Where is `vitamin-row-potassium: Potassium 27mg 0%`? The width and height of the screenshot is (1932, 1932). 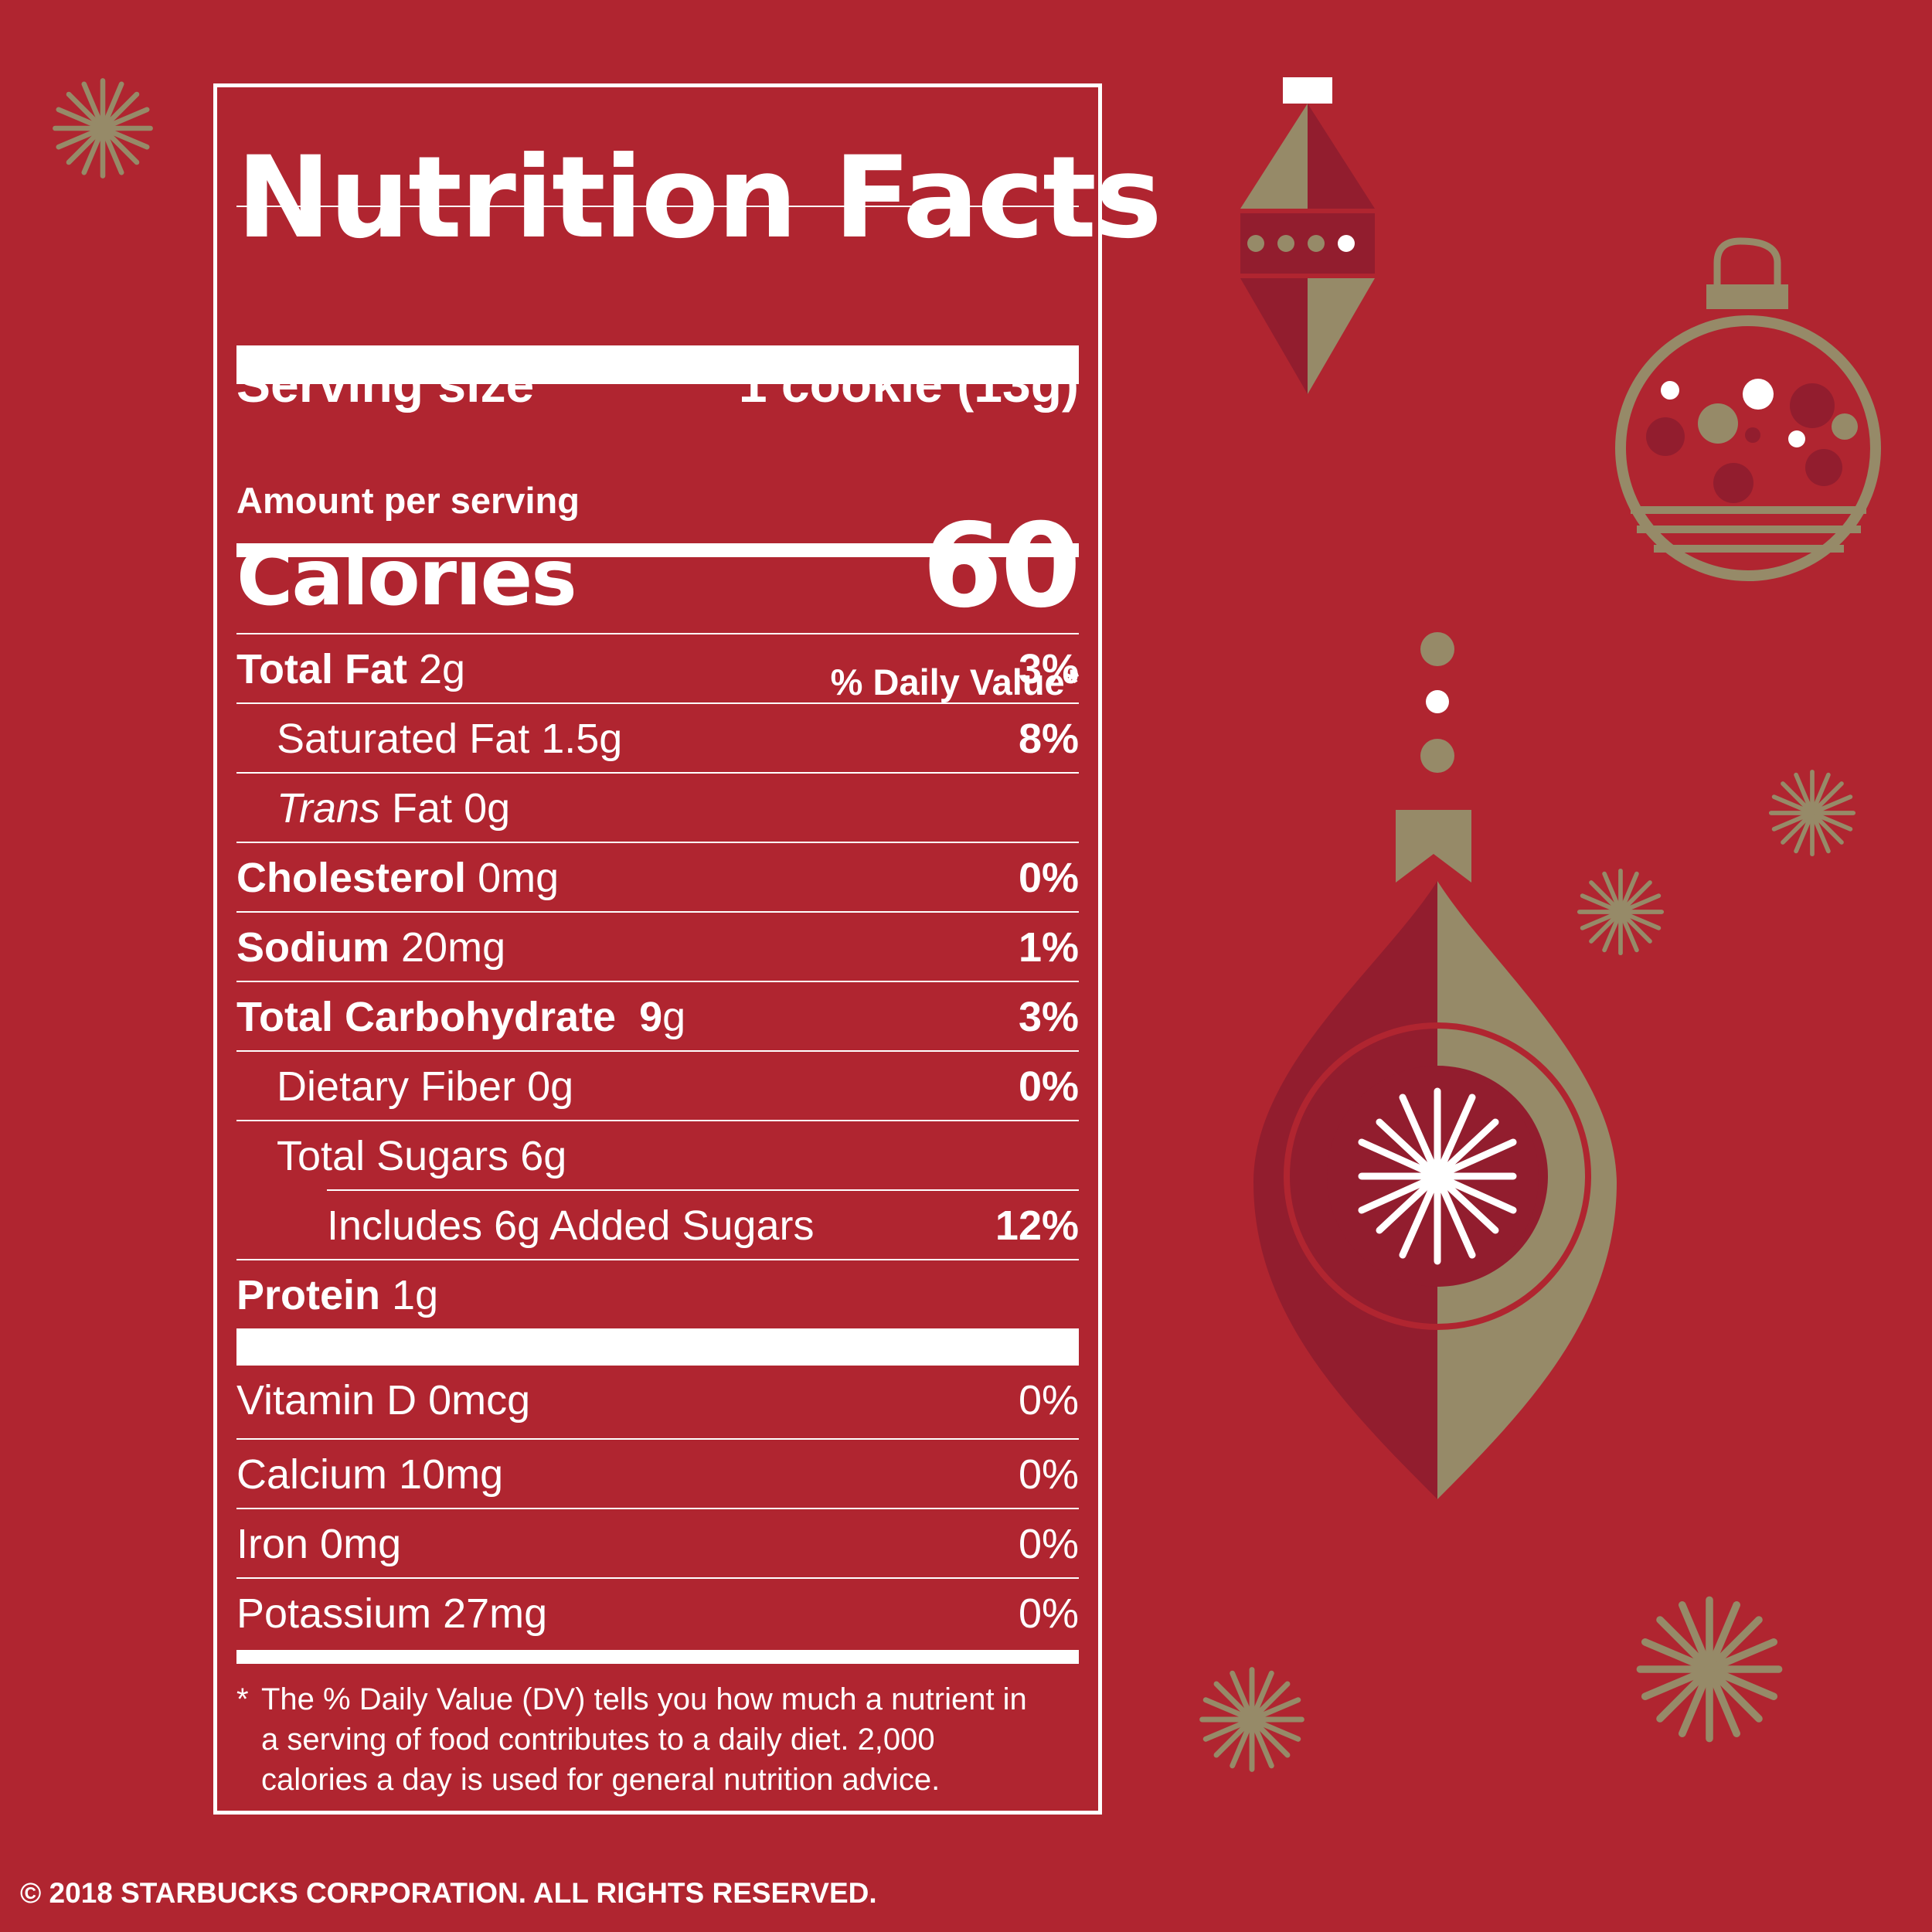 vitamin-row-potassium: Potassium 27mg 0% is located at coordinates (657, 1612).